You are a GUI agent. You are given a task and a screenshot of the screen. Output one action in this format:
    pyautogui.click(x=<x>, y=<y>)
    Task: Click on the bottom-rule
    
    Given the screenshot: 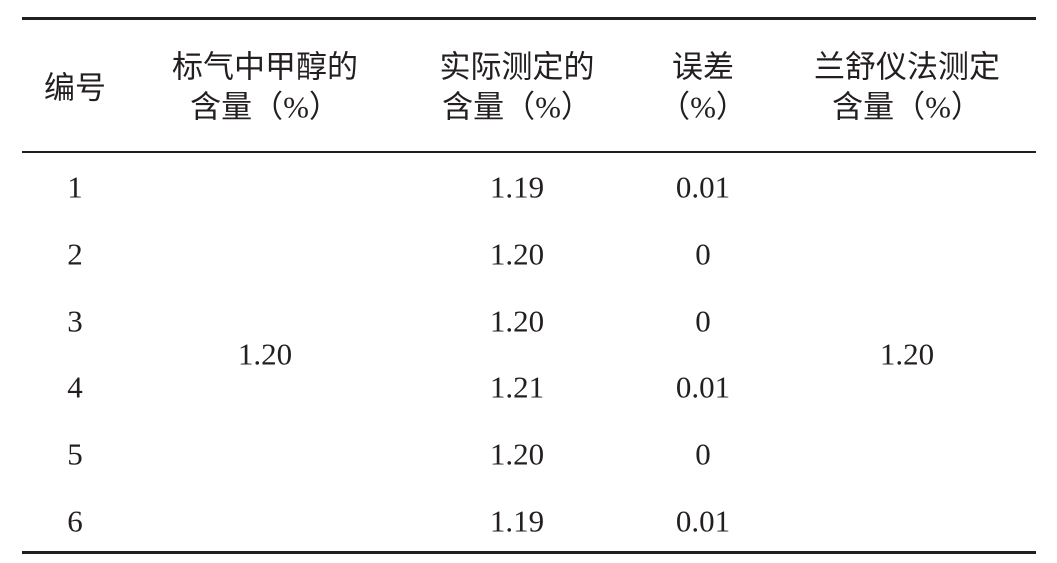 What is the action you would take?
    pyautogui.click(x=529, y=552)
    